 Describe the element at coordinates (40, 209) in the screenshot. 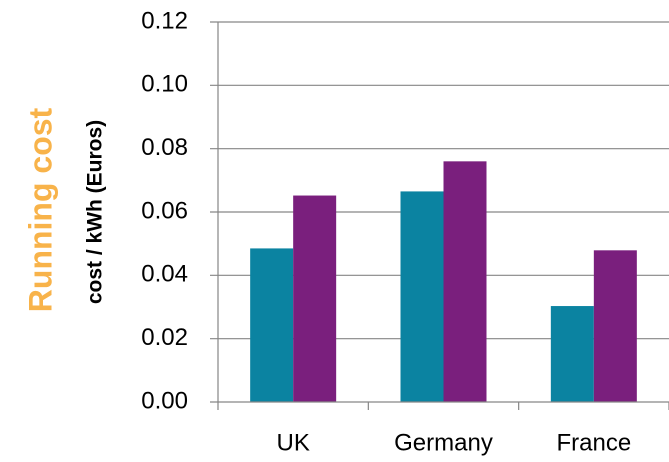

I see `side-title: Running cost` at that location.